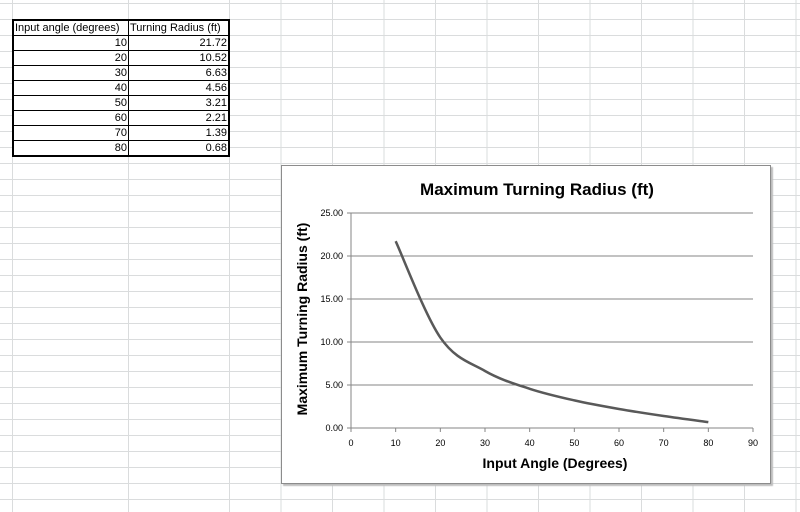 The image size is (800, 512). I want to click on cell-turning-radius: 10.52, so click(179, 58).